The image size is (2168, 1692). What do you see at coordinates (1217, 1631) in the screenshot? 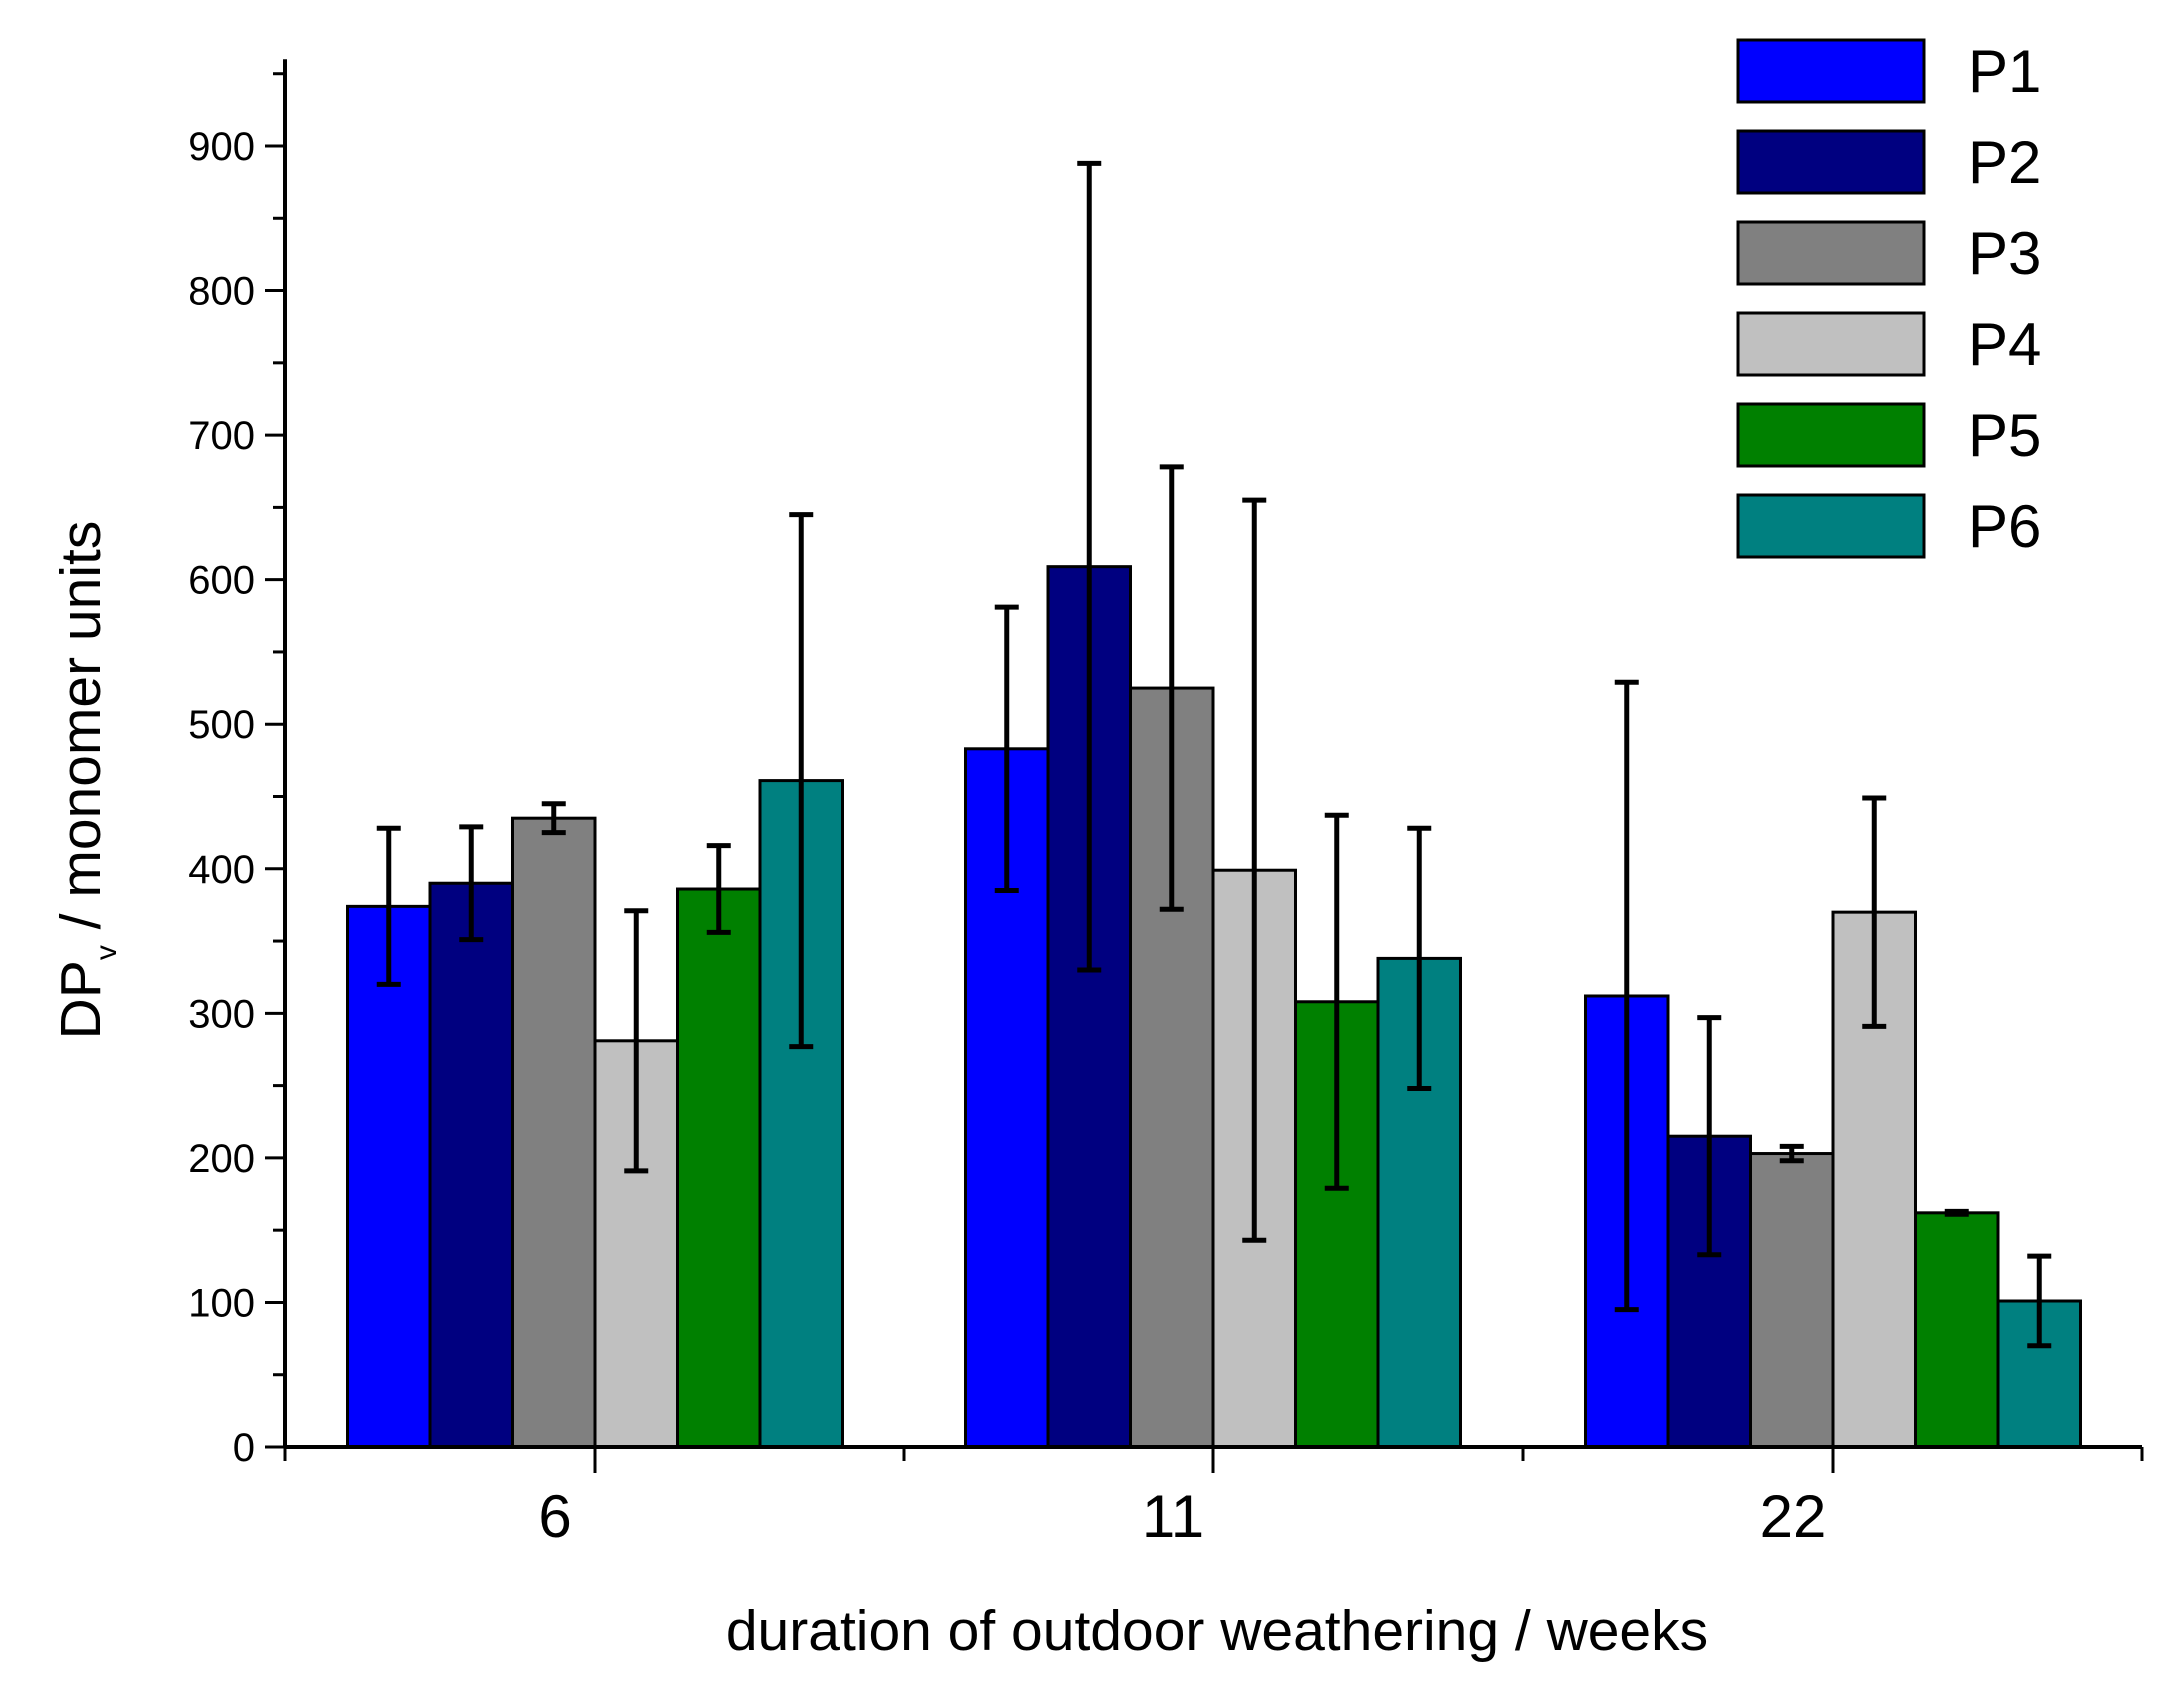
I see `x-axis-title: duration of outdoor weathering / weeks` at bounding box center [1217, 1631].